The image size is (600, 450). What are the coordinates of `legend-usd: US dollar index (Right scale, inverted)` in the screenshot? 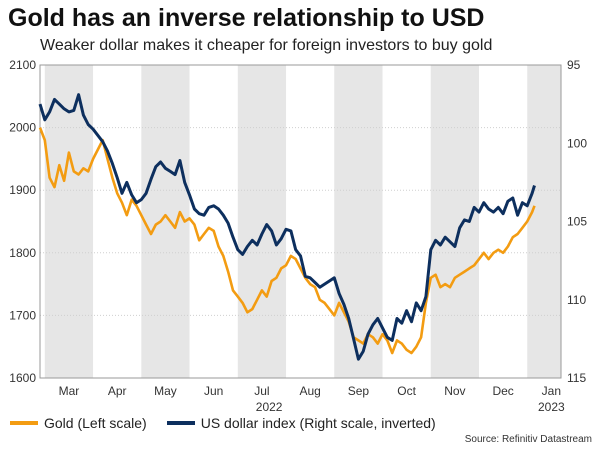 It's located at (301, 423).